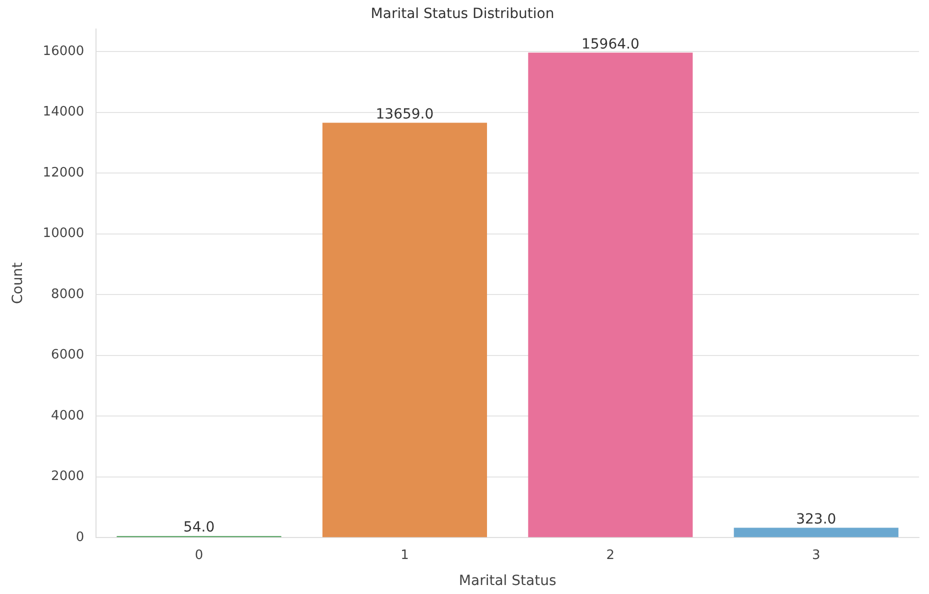  Describe the element at coordinates (199, 555) in the screenshot. I see `x-tick-label: 0` at that location.